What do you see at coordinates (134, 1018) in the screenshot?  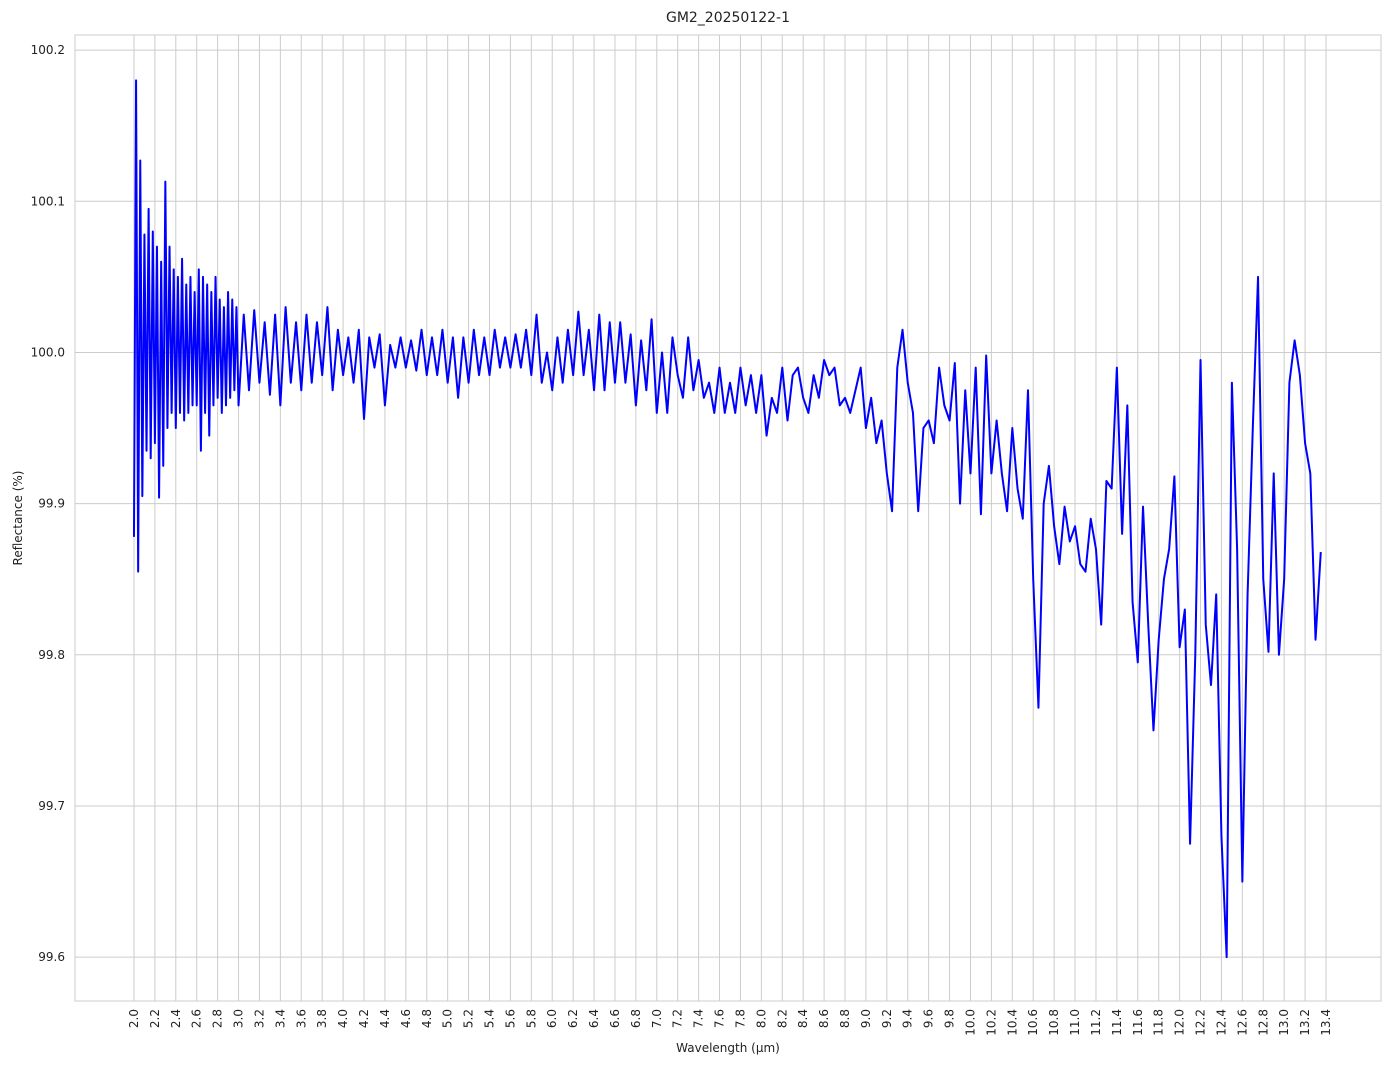 I see `x-tick-label: 2.0` at bounding box center [134, 1018].